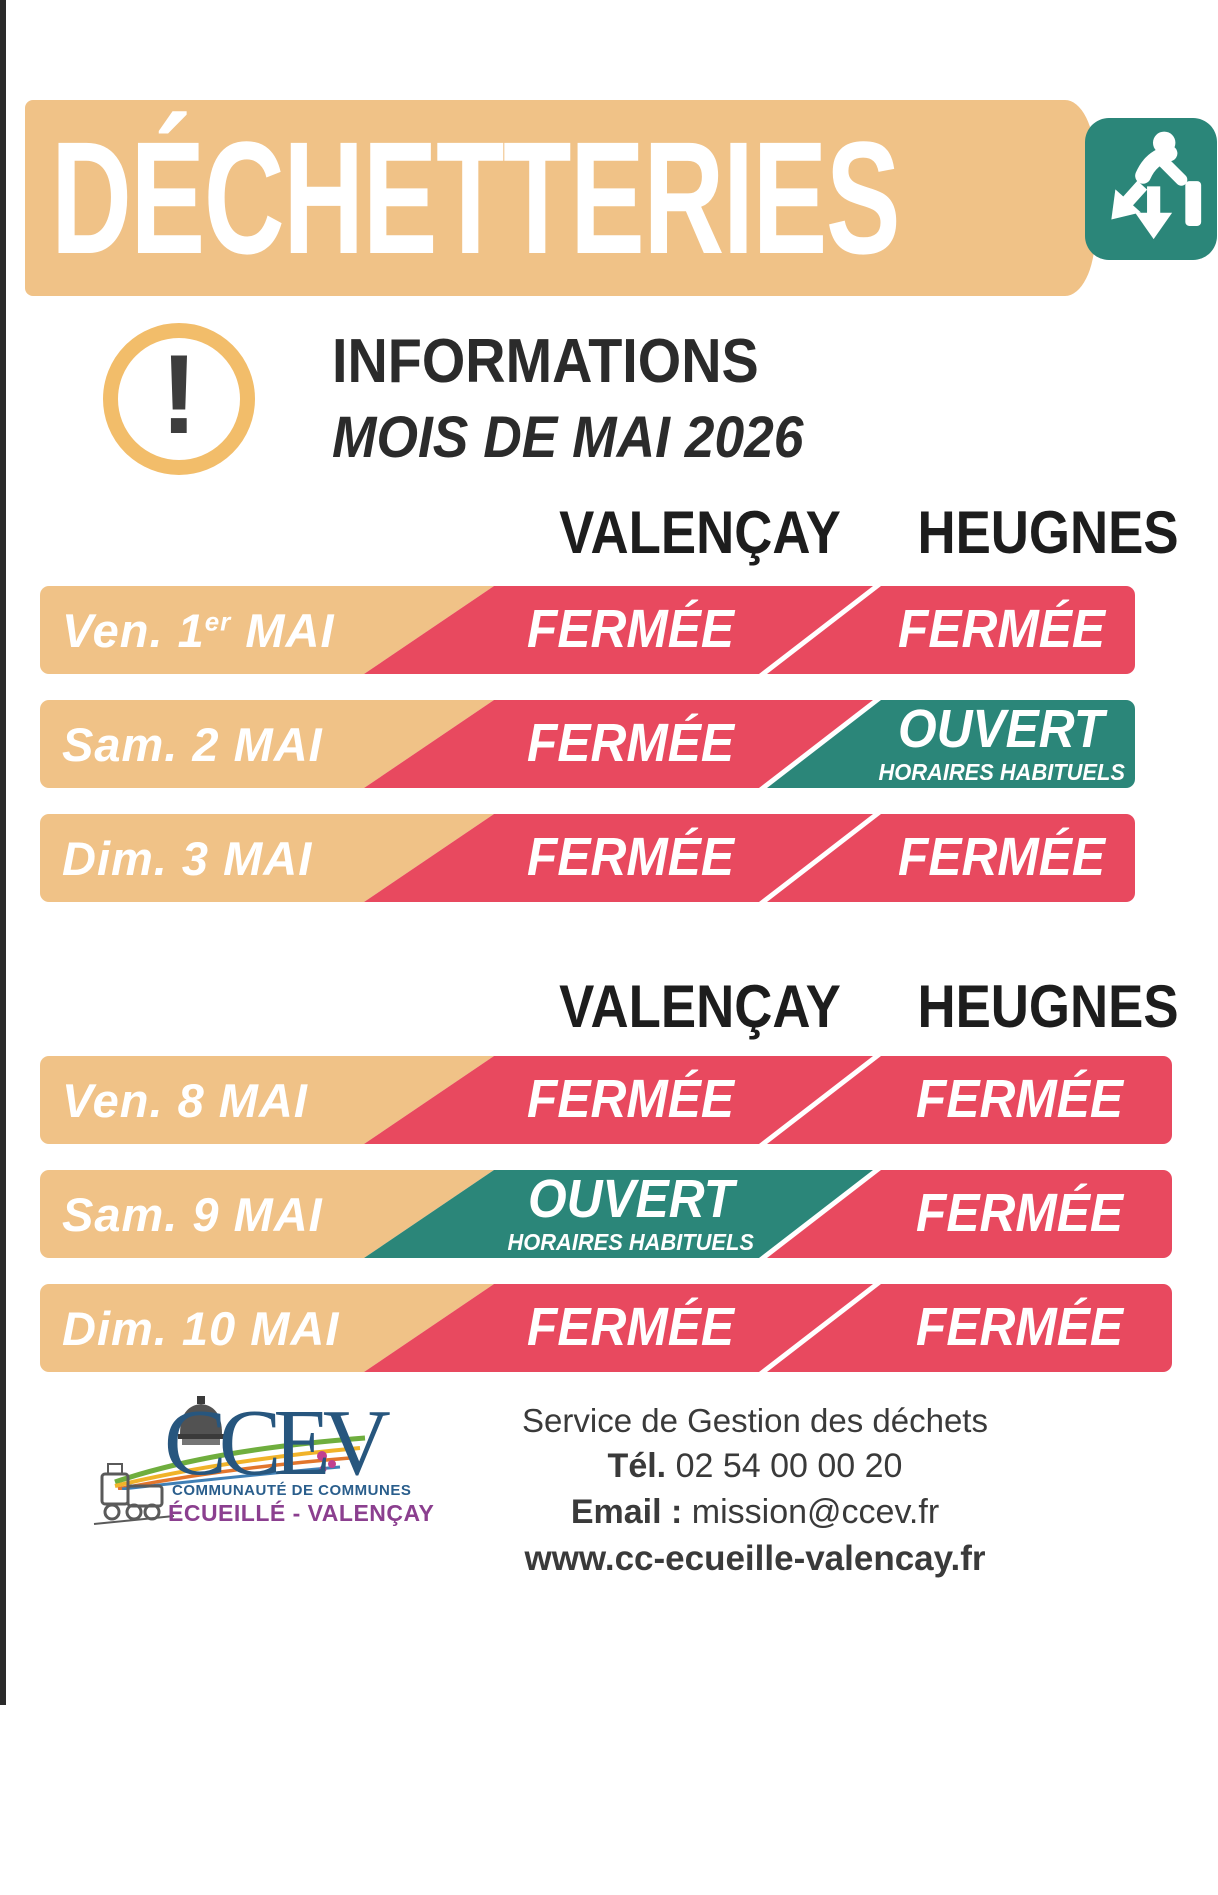 The image size is (1218, 1895). I want to click on phone-label: Tél., so click(637, 1466).